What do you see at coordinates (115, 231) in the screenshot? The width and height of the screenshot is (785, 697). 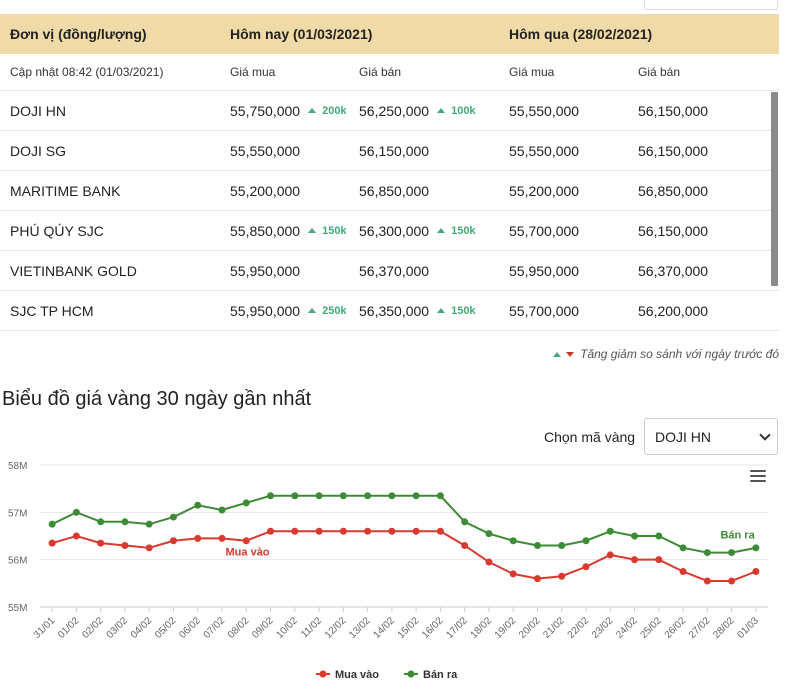 I see `brand-name: PHÚ QÚY SJC` at bounding box center [115, 231].